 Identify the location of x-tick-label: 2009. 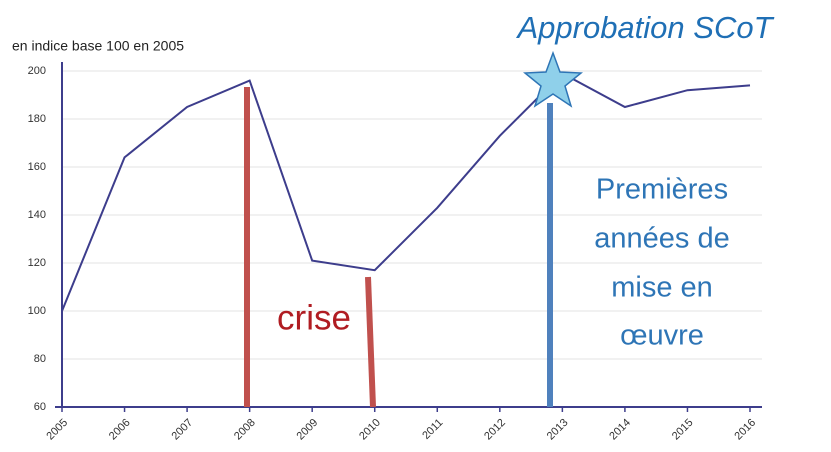
(308, 430).